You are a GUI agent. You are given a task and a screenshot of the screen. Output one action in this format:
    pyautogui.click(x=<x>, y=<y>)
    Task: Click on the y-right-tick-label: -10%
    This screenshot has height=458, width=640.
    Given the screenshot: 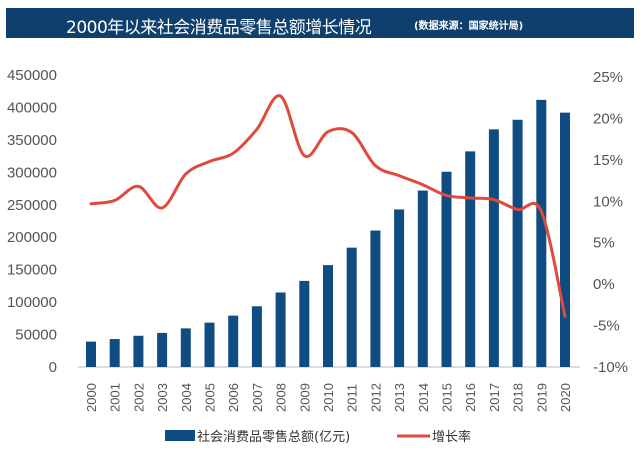 What is the action you would take?
    pyautogui.click(x=610, y=367)
    